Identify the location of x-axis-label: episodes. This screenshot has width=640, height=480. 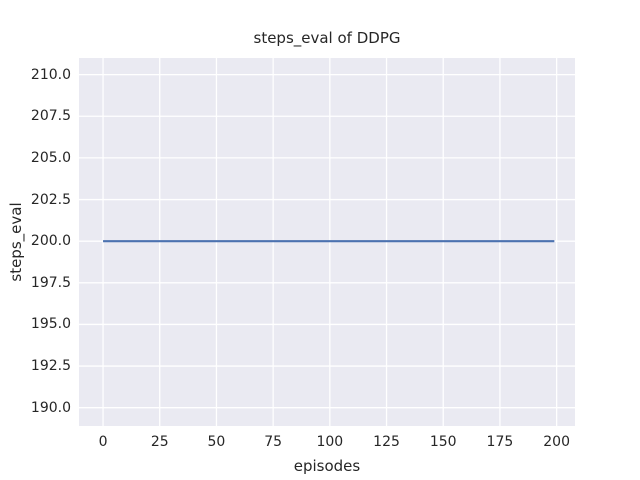
(327, 466).